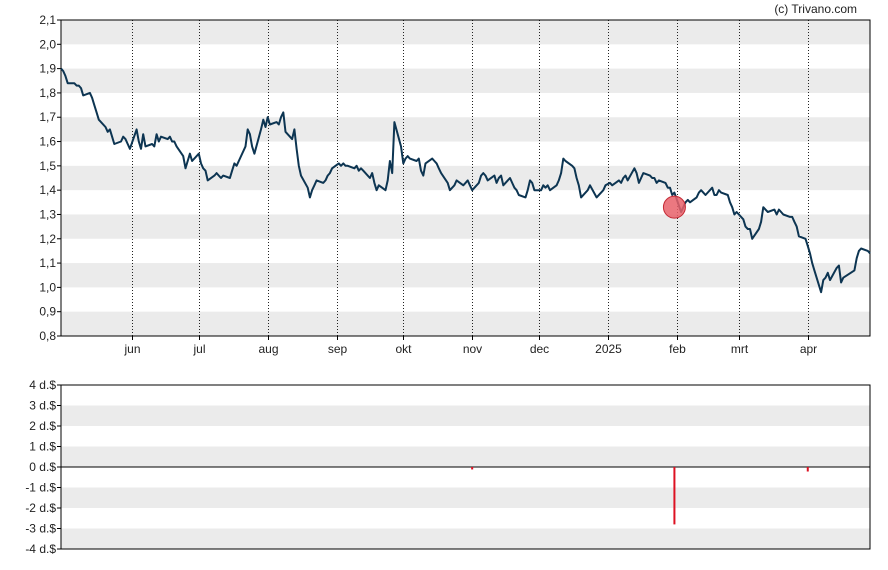 Image resolution: width=888 pixels, height=570 pixels. Describe the element at coordinates (131, 349) in the screenshot. I see `price-x-tick-label: jun` at that location.